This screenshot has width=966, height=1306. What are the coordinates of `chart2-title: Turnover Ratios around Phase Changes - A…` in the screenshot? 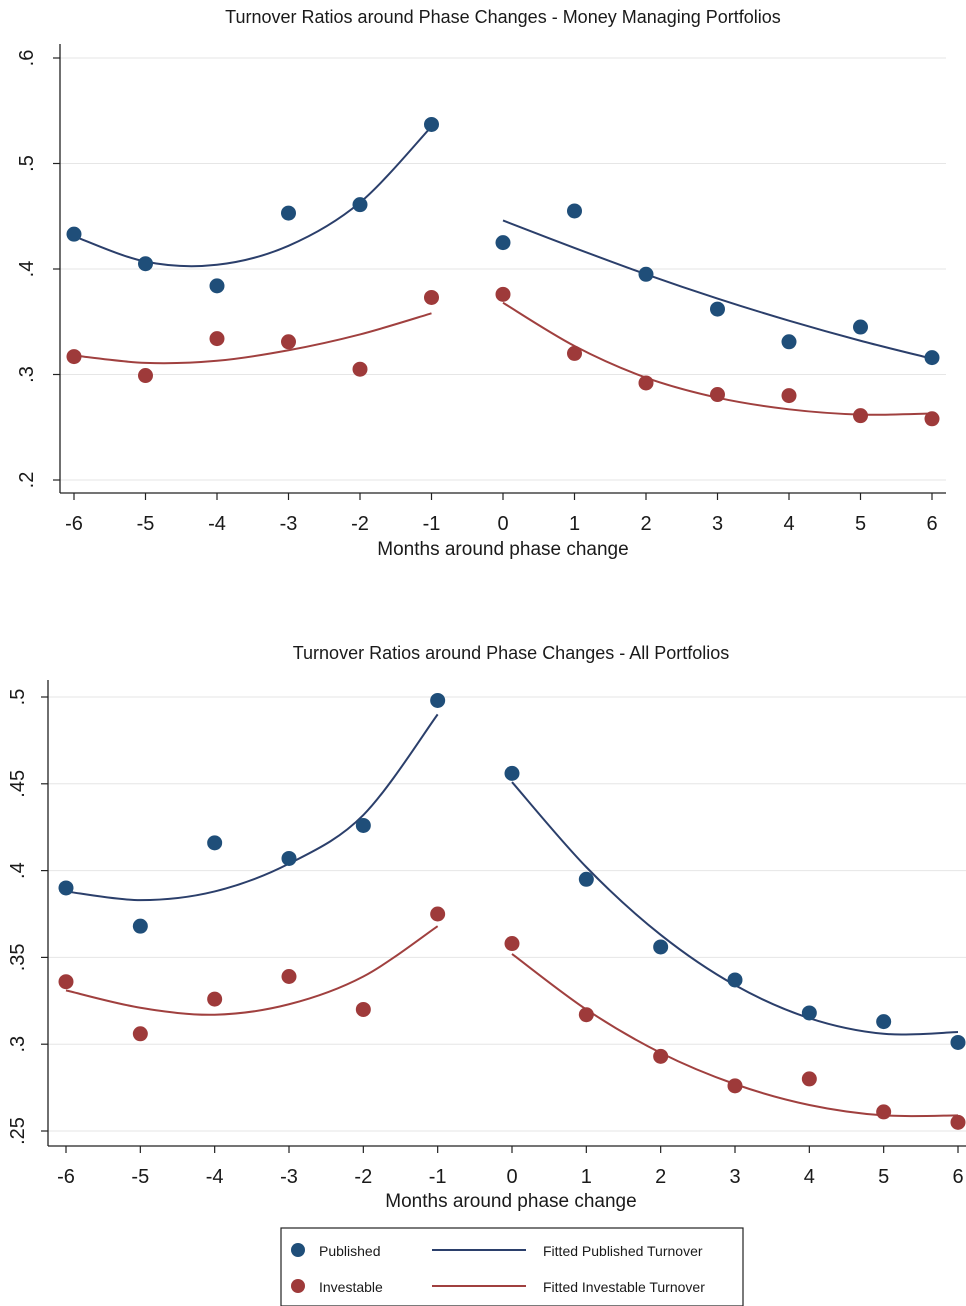 It's located at (511, 653).